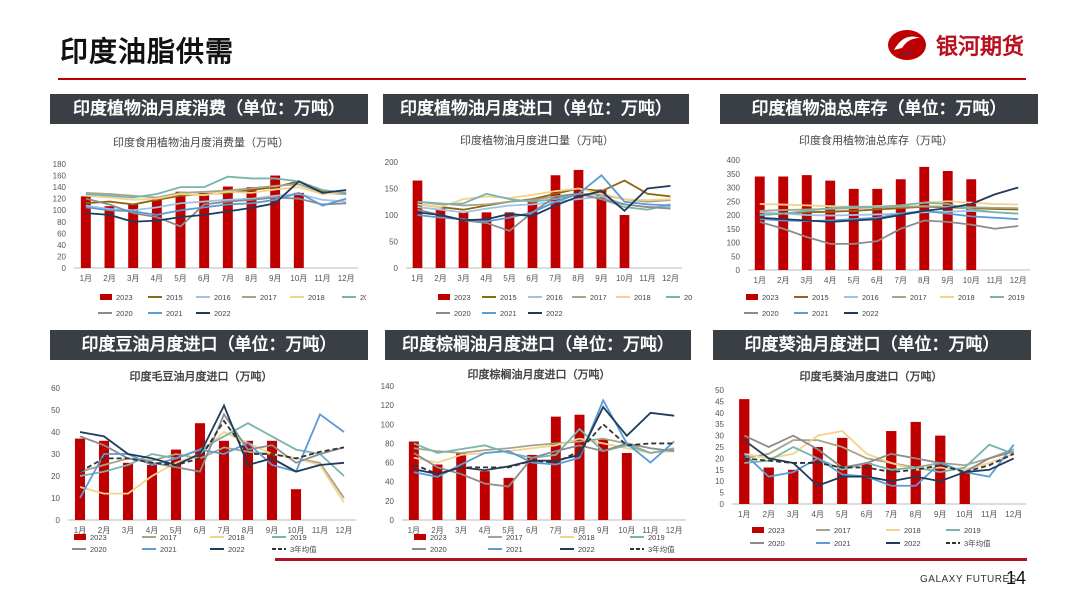 This screenshot has height=608, width=1080. What do you see at coordinates (539, 374) in the screenshot?
I see `chart-title: 印度棕榈油月度进口（万吨）` at bounding box center [539, 374].